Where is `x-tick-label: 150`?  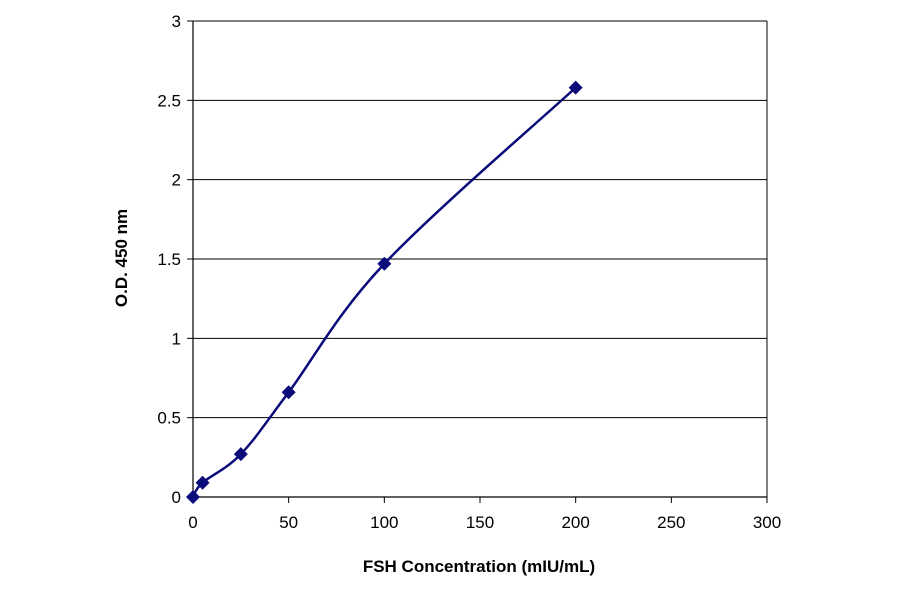
x-tick-label: 150 is located at coordinates (480, 522).